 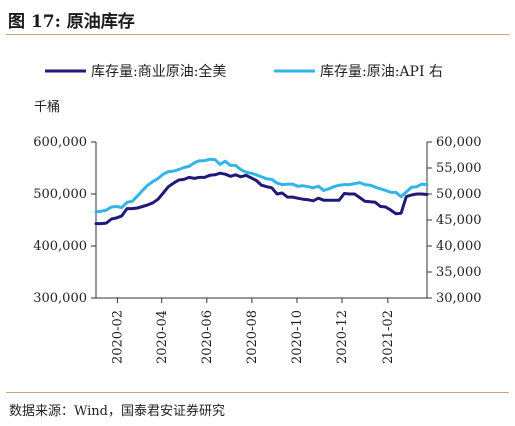 I want to click on x-tick-label: 2020-06, so click(x=207, y=337).